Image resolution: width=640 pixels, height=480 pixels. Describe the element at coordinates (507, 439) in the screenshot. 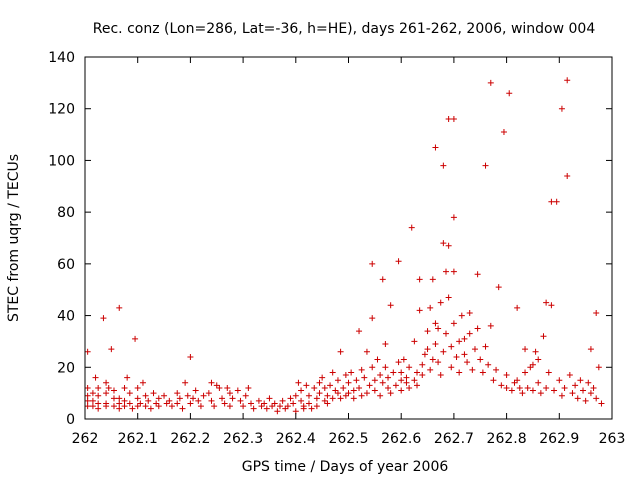

I see `x-tick-label: 262.8` at that location.